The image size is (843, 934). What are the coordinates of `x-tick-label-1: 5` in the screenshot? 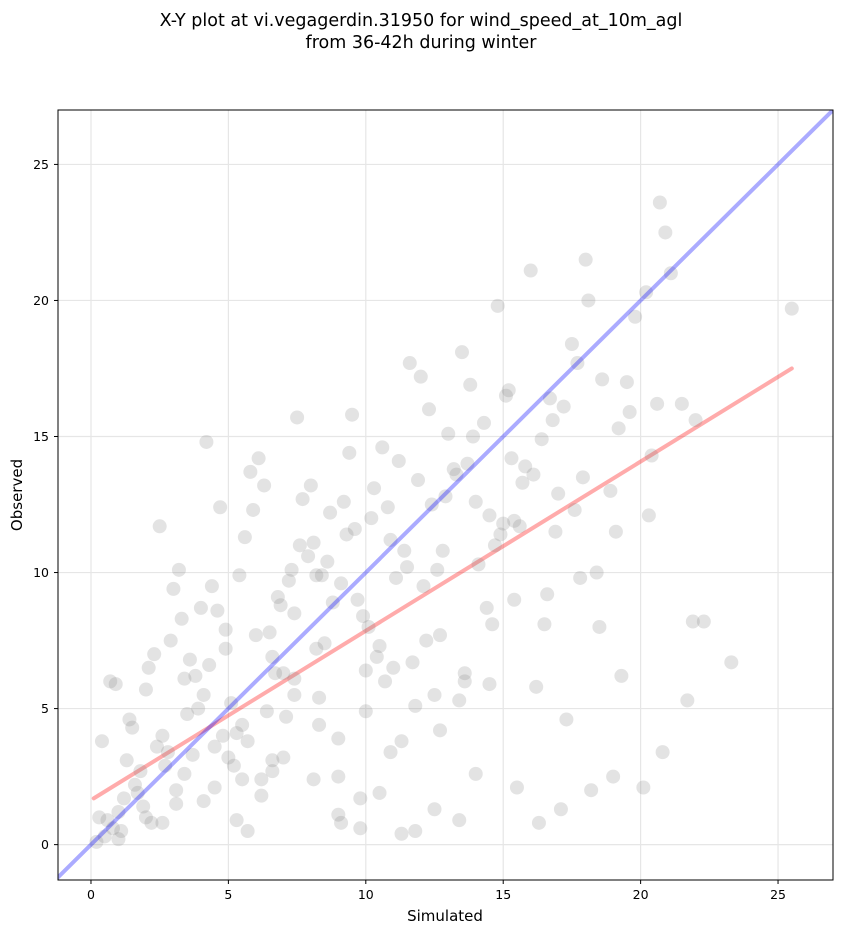 It's located at (228, 894).